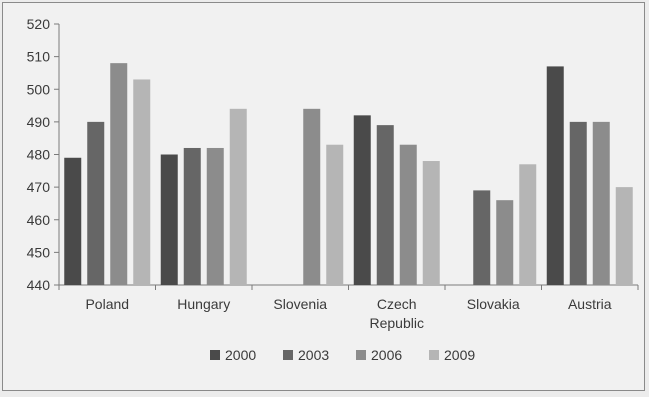 The width and height of the screenshot is (649, 397). What do you see at coordinates (107, 304) in the screenshot?
I see `x-category-label: Poland` at bounding box center [107, 304].